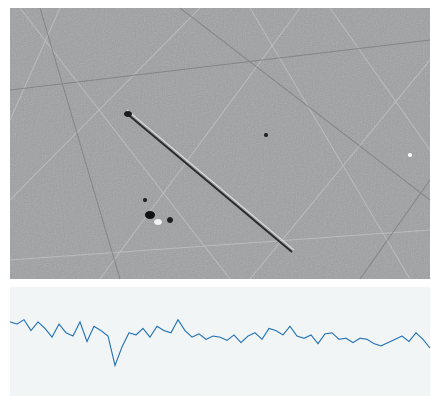 The height and width of the screenshot is (396, 431). I want to click on profile-line, so click(220, 343).